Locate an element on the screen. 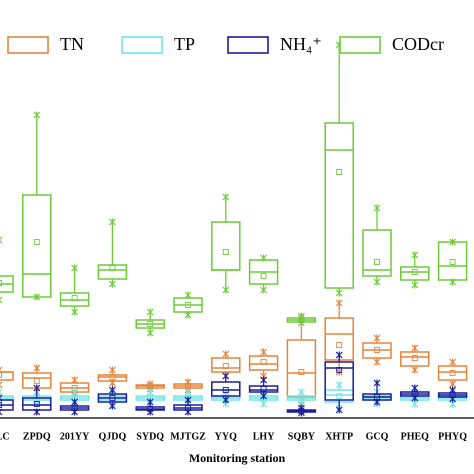 This screenshot has height=474, width=474. x-tick-label: SQBY is located at coordinates (302, 436).